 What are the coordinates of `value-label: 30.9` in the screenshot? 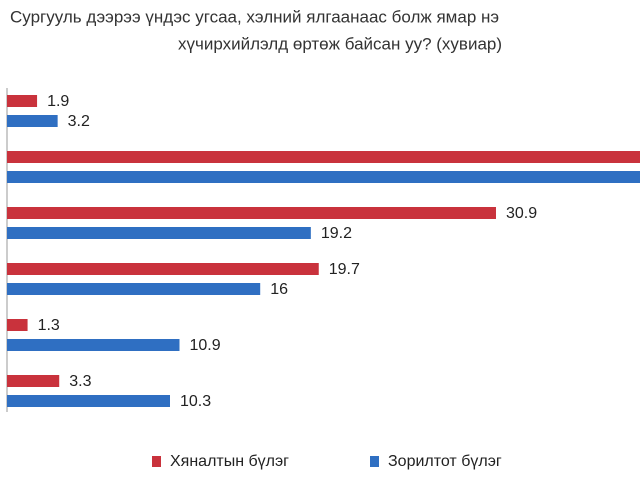 It's located at (521, 213).